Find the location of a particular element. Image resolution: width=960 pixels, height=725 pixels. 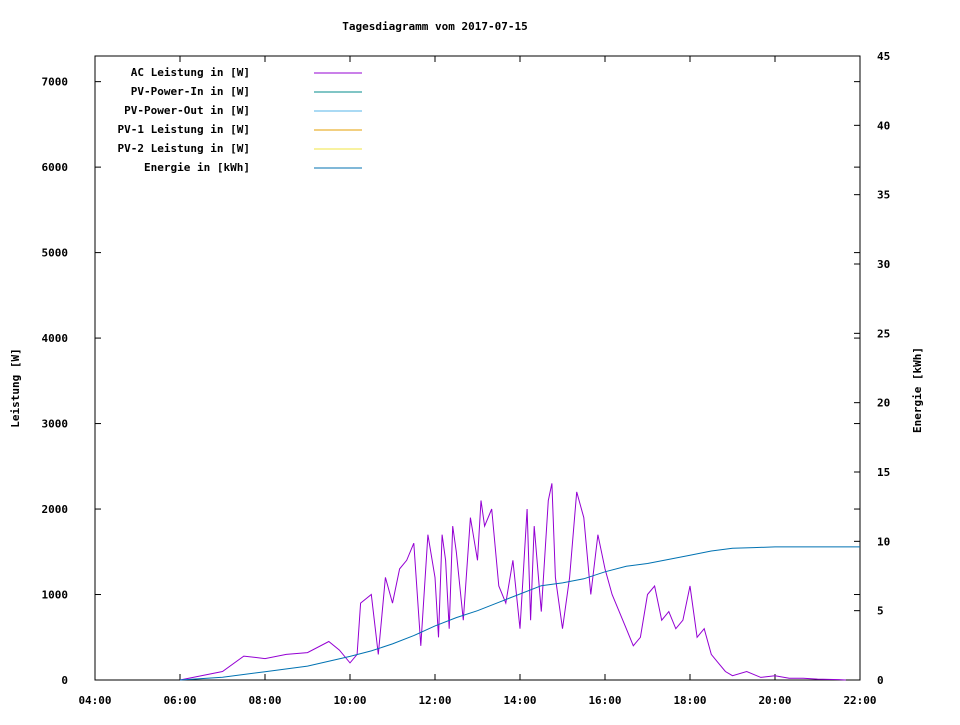

y2-tick-label: 35 is located at coordinates (883, 195).